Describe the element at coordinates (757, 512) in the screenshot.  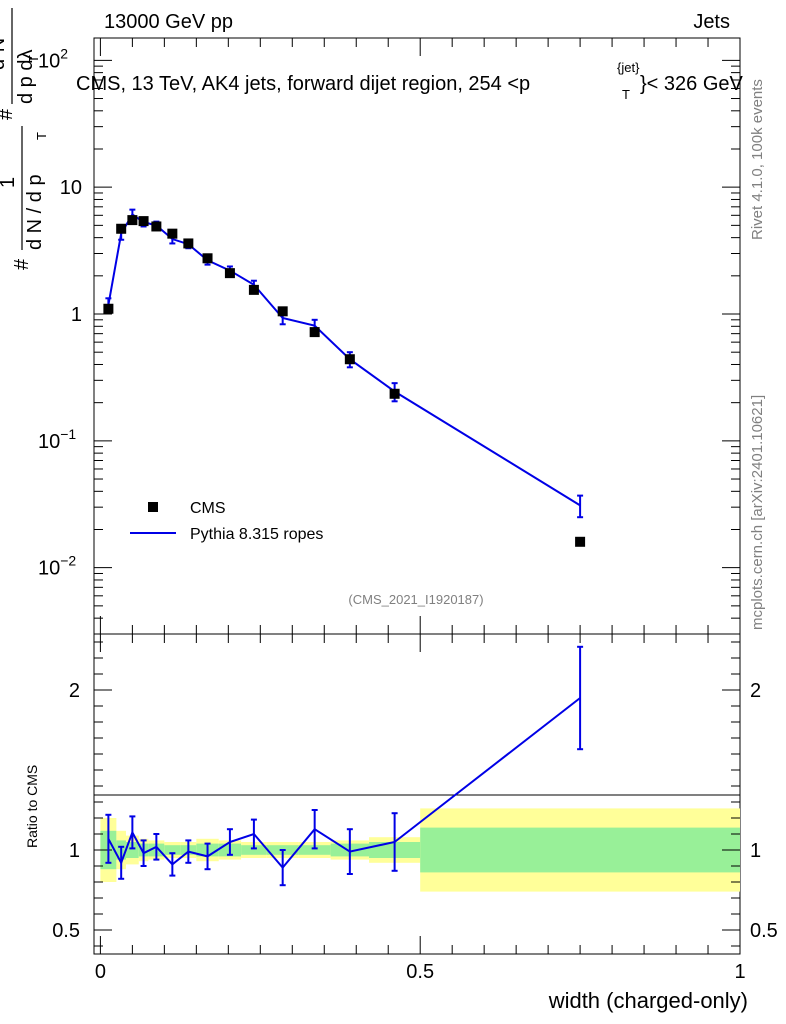
I see `mcplots-credit: mcplots.cern.ch [arXiv:2401.10621]` at that location.